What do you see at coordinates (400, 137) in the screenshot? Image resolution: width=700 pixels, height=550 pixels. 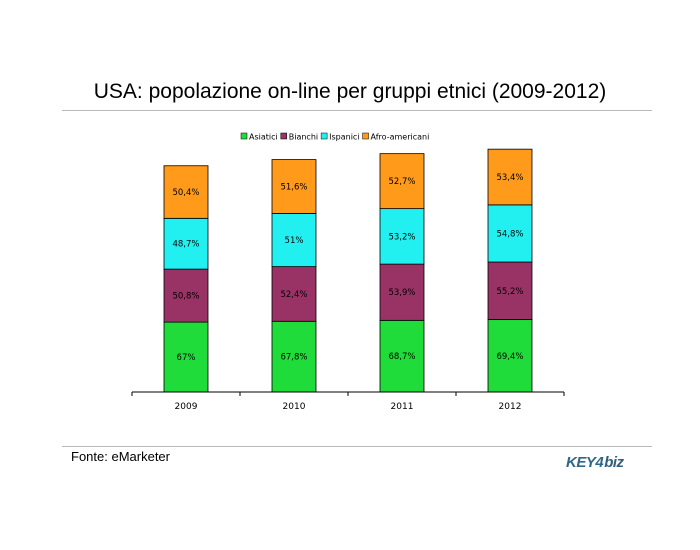 I see `legend-label-afro-americani: Afro-americani` at bounding box center [400, 137].